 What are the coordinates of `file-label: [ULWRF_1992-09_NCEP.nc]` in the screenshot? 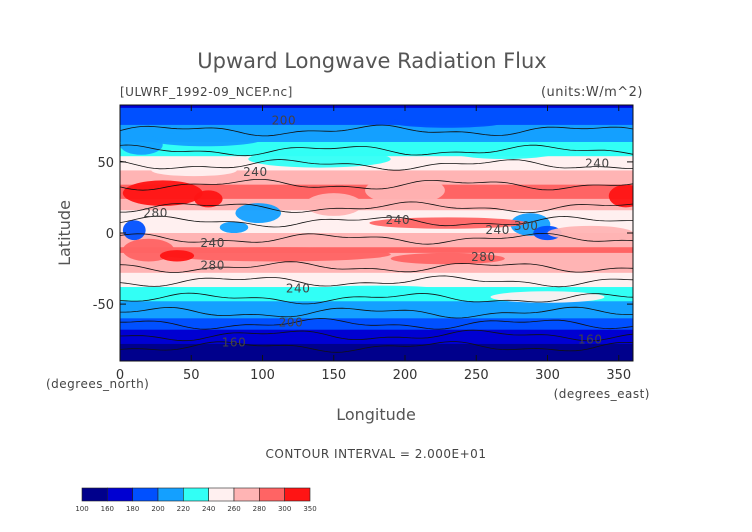 It's located at (206, 92).